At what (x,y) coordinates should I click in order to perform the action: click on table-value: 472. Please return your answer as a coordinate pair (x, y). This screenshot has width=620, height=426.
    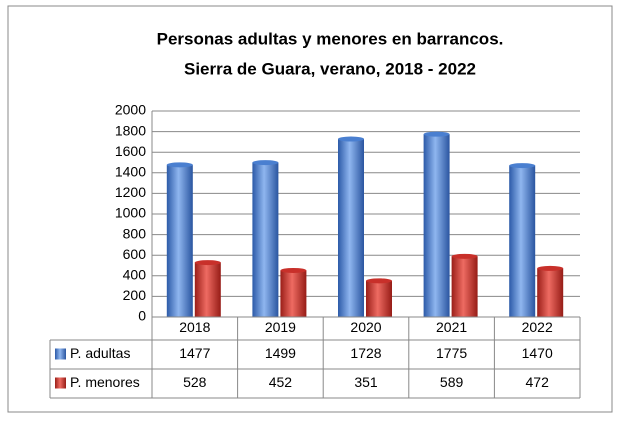
    Looking at the image, I should click on (538, 382).